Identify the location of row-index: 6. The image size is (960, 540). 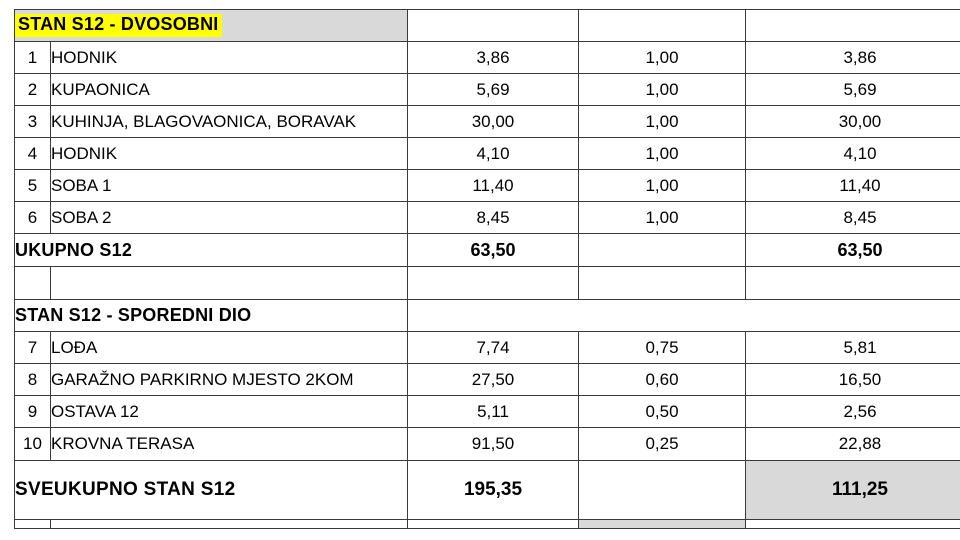
(32, 217).